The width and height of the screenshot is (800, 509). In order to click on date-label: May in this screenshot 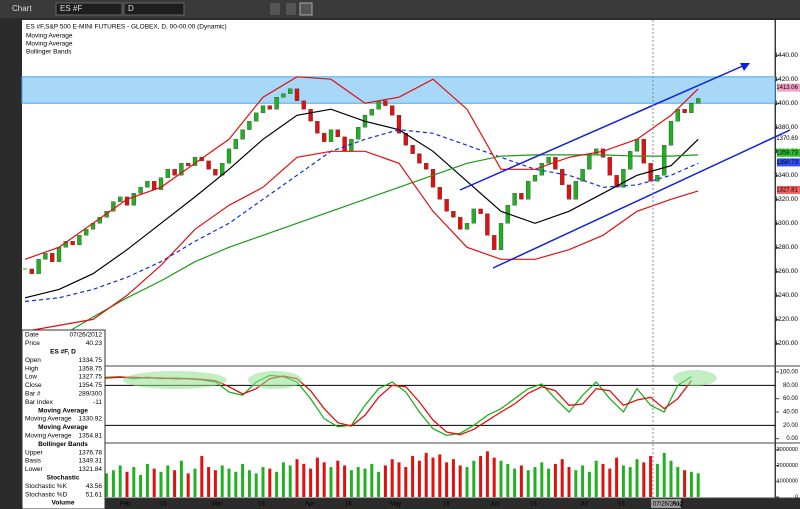, I will do `click(395, 505)`.